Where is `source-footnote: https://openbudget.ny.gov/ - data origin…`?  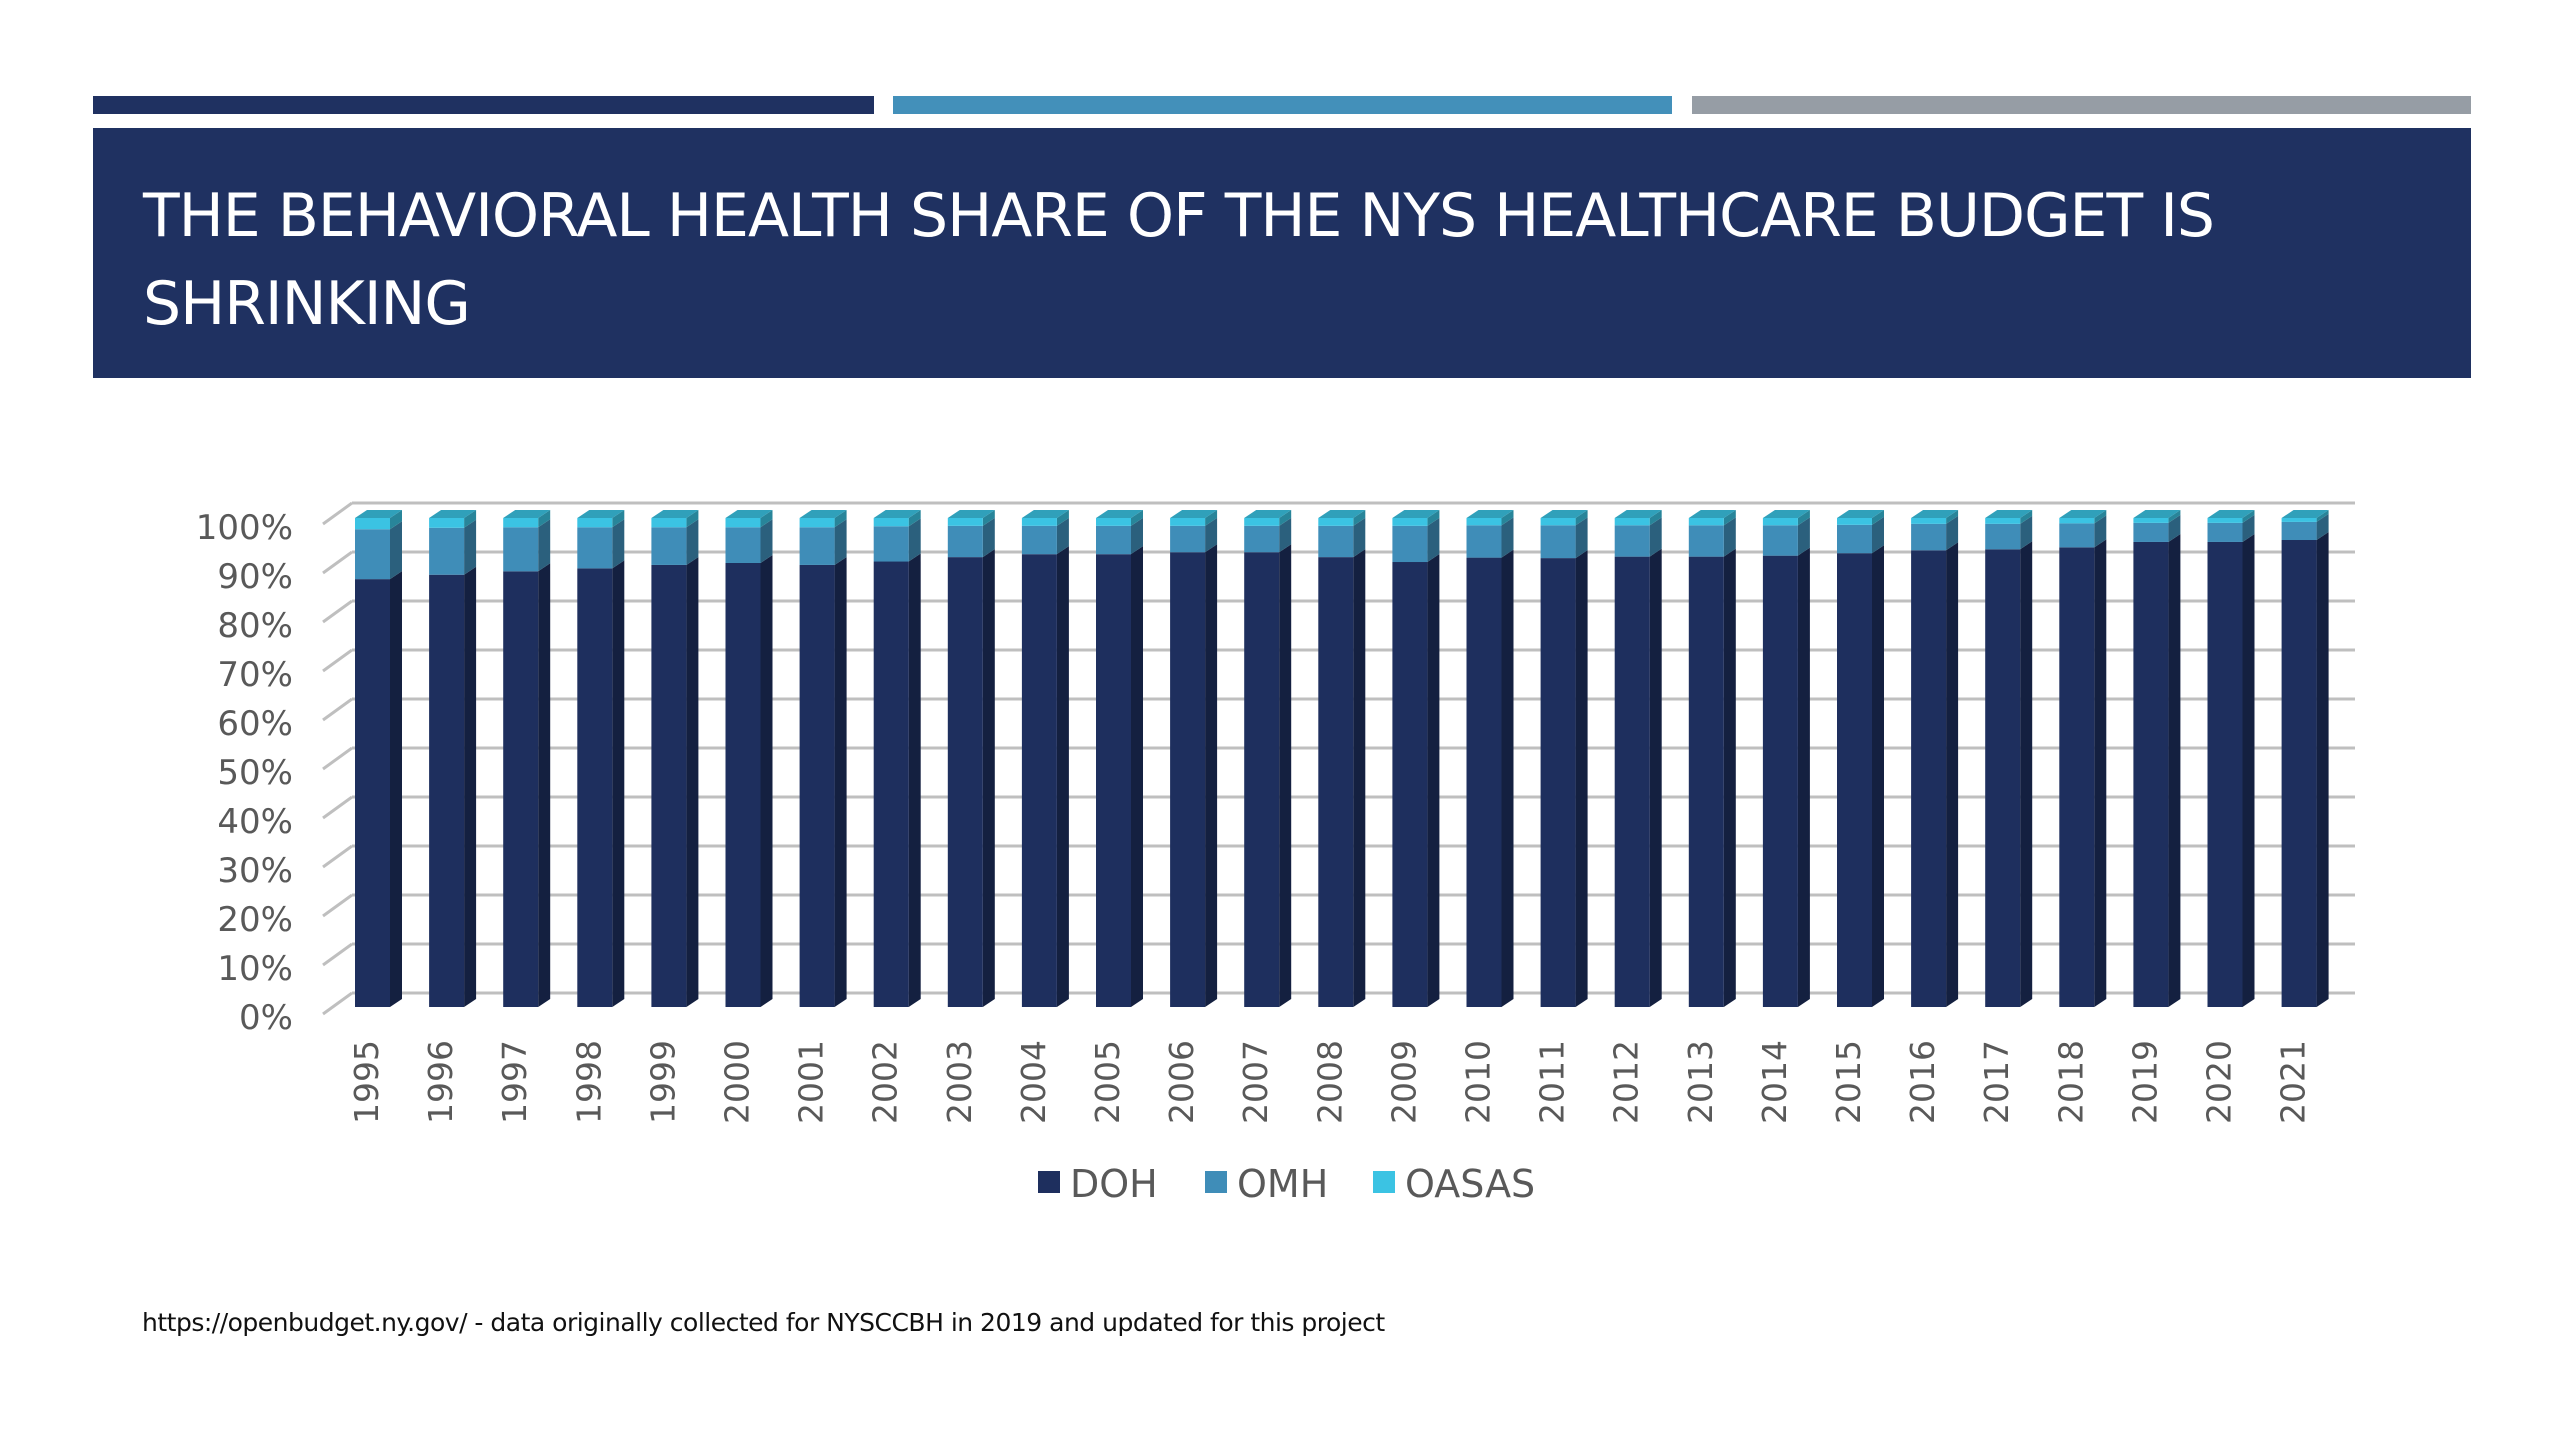 source-footnote: https://openbudget.ny.gov/ - data origin… is located at coordinates (763, 1322).